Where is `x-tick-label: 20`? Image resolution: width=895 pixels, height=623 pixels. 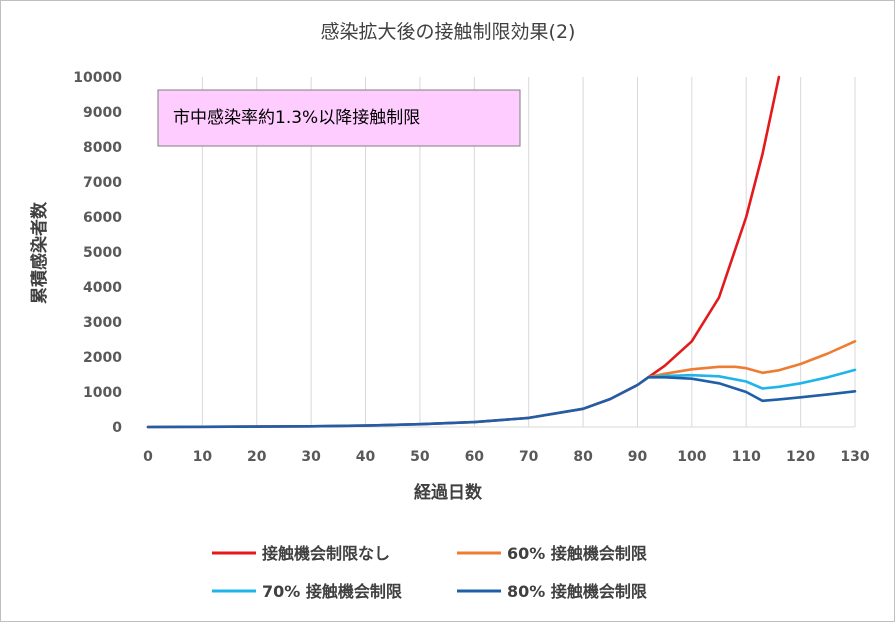 x-tick-label: 20 is located at coordinates (257, 457).